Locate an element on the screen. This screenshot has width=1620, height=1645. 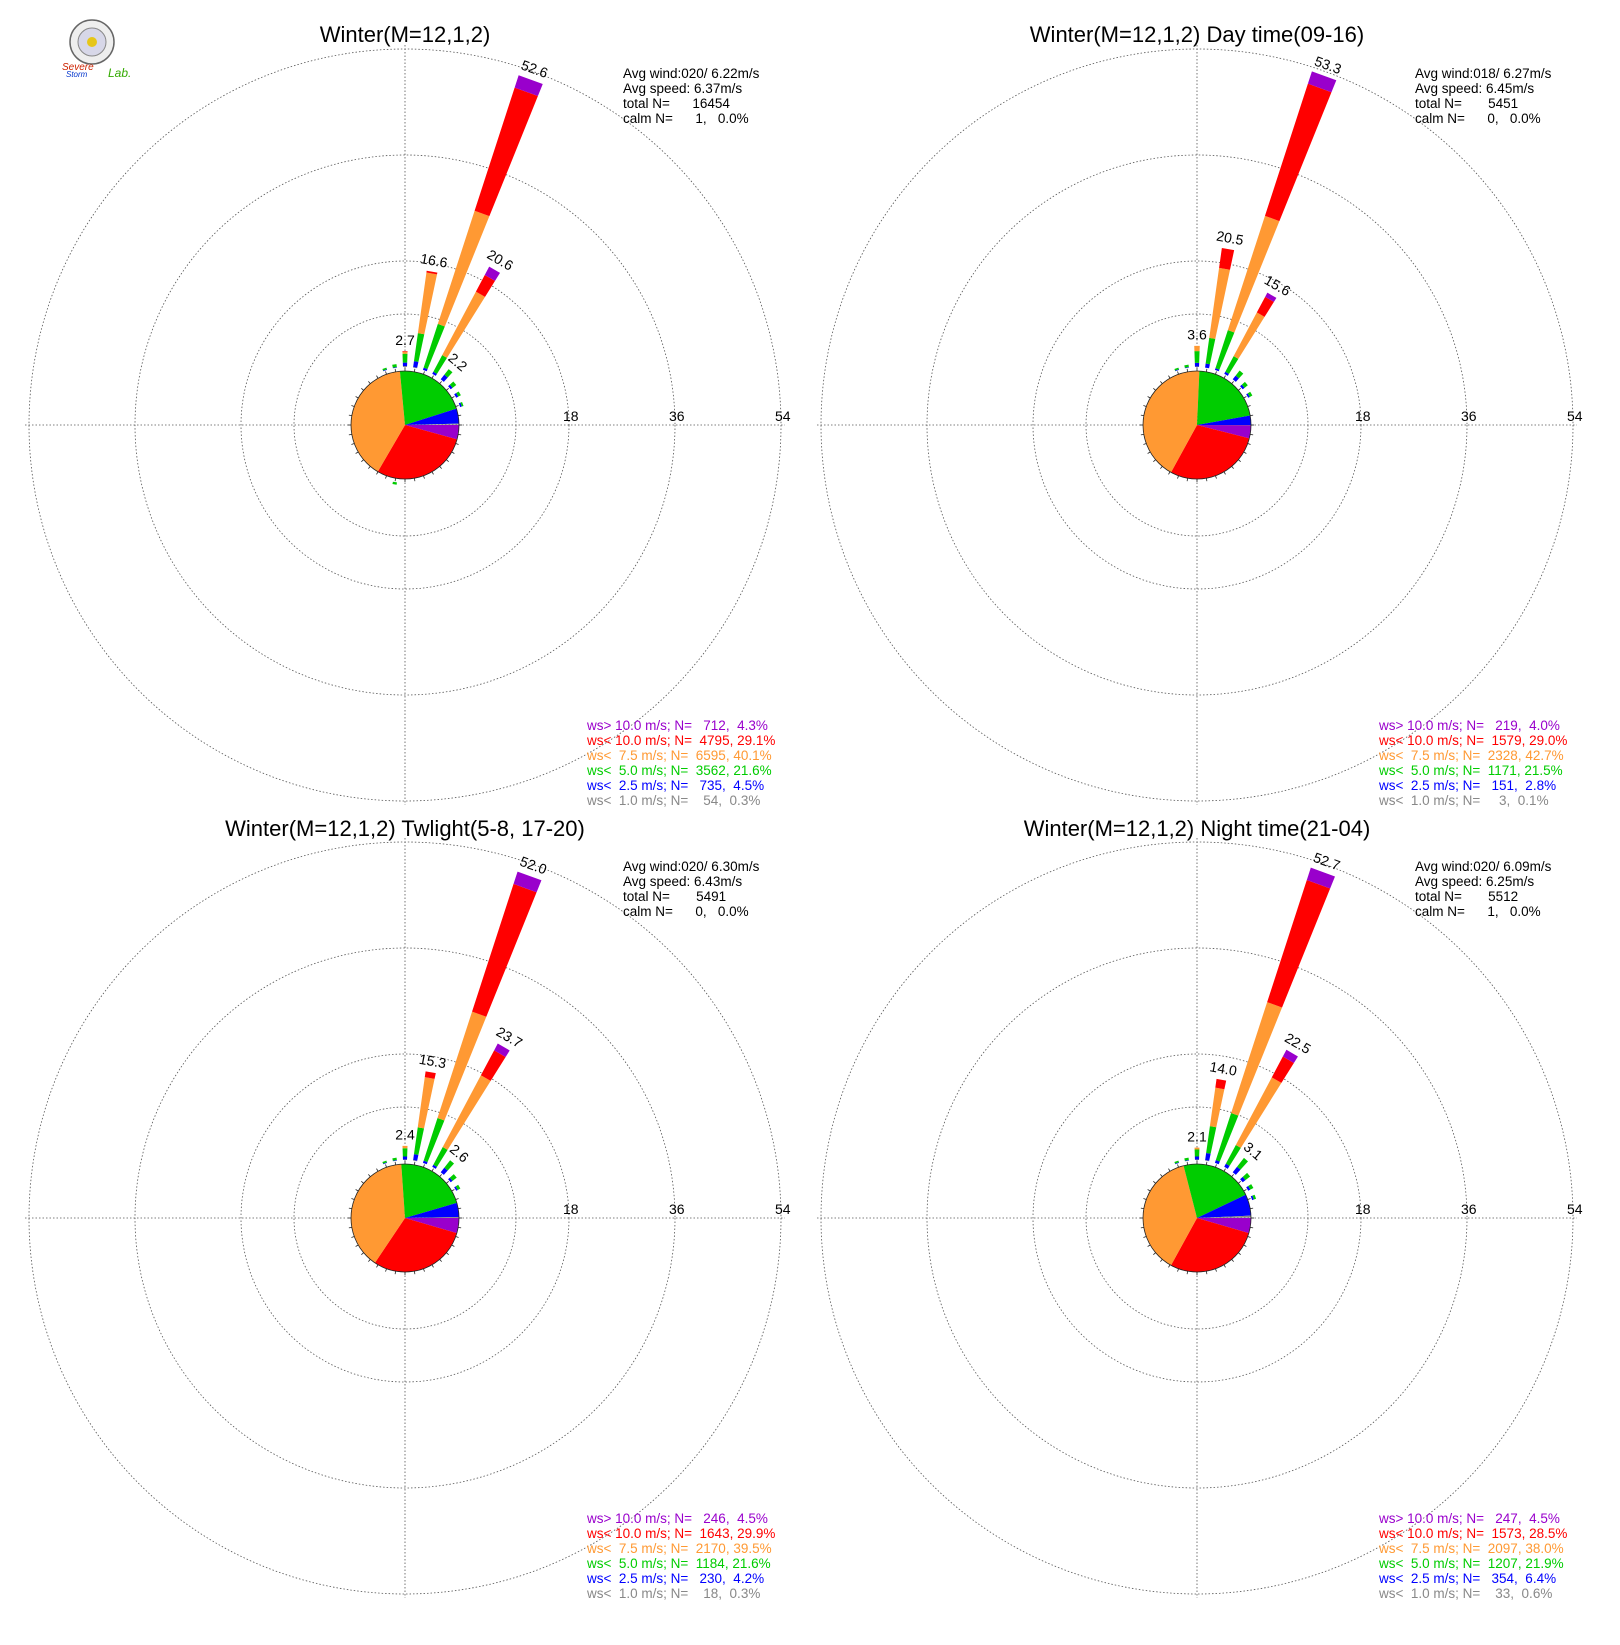
legend-entry: ws< 5.0 m/s; N= 1184, 21.6% is located at coordinates (678, 1563).